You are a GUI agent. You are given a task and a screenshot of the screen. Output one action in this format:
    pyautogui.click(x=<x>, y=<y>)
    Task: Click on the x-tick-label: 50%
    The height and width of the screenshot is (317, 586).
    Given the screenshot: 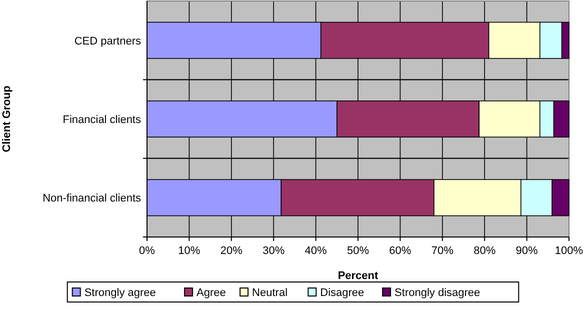 What is the action you would take?
    pyautogui.click(x=358, y=251)
    